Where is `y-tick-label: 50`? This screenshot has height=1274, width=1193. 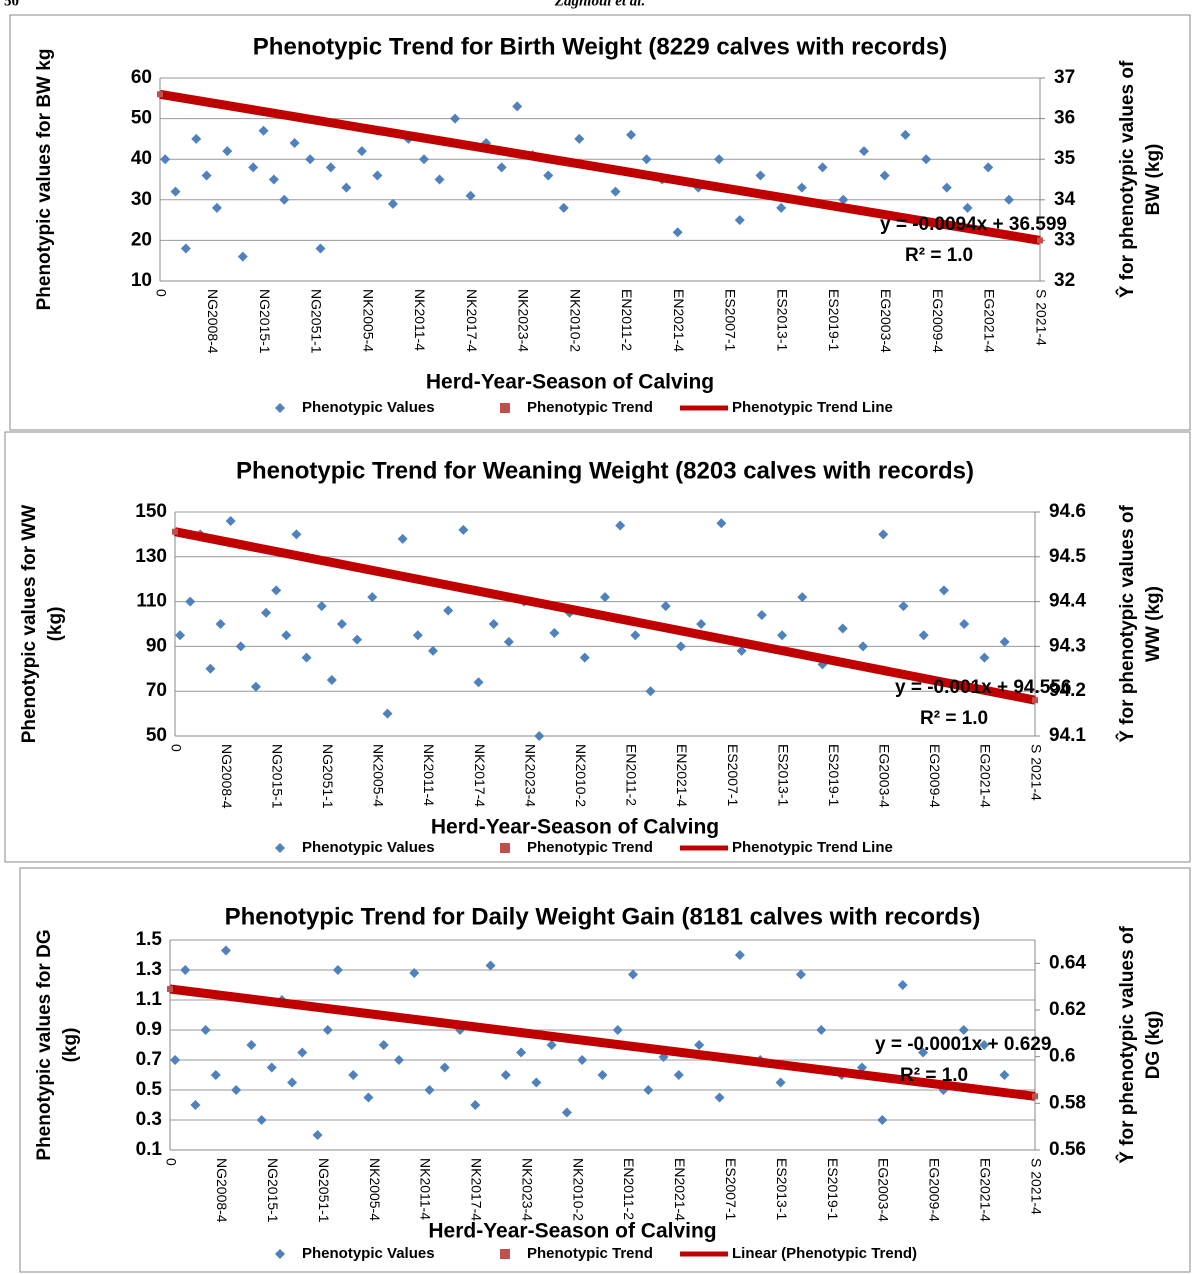 y-tick-label: 50 is located at coordinates (141, 118).